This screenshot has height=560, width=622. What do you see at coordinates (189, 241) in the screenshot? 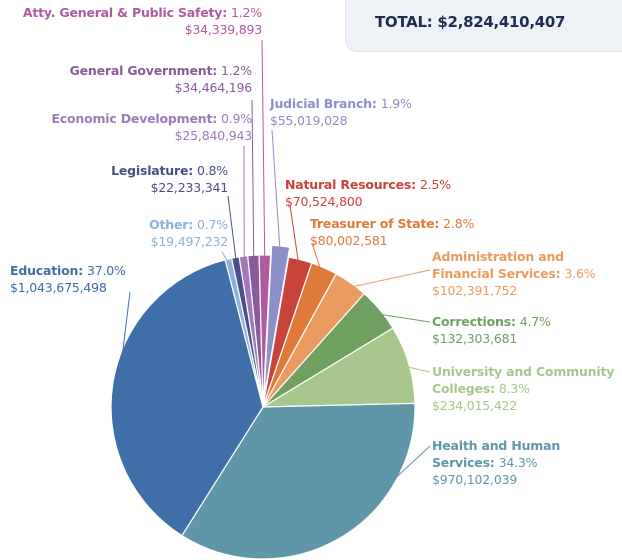
I see `amount-label: $19,497,232` at bounding box center [189, 241].